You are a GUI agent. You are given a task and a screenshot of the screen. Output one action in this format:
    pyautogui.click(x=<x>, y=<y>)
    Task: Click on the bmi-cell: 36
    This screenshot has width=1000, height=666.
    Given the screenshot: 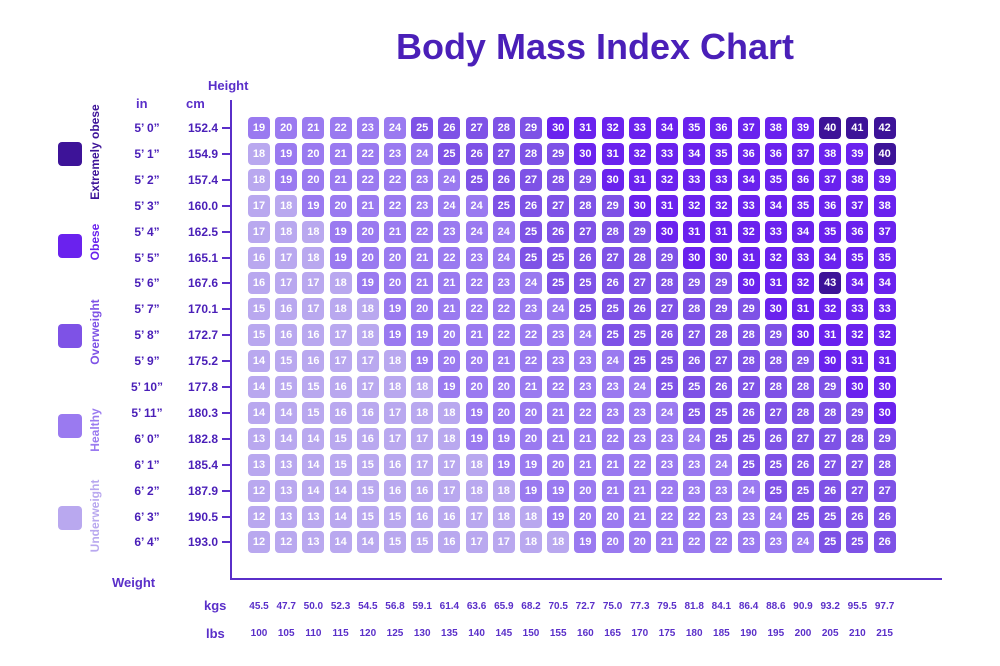 What is the action you would take?
    pyautogui.click(x=721, y=128)
    